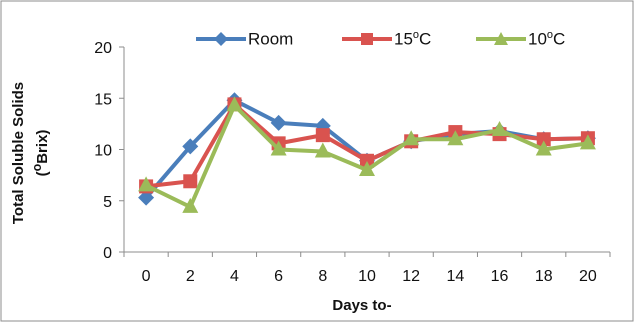 The height and width of the screenshot is (322, 634). Describe the element at coordinates (317, 305) in the screenshot. I see `x-axis-title-wrap: Days to-` at that location.